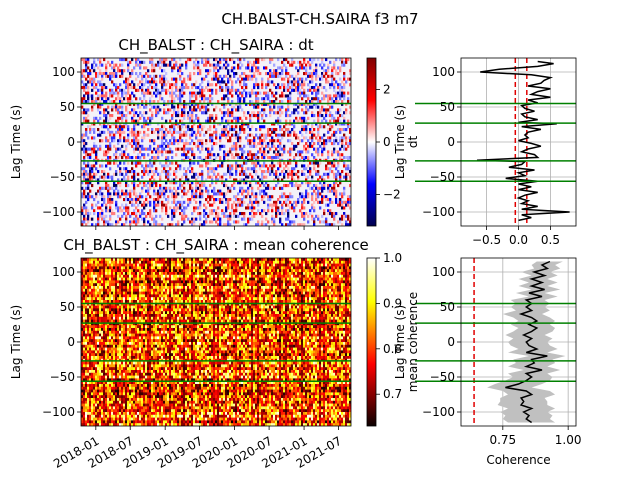 The height and width of the screenshot is (480, 640). Describe the element at coordinates (443, 72) in the screenshot. I see `y-tick-label: 100` at that location.